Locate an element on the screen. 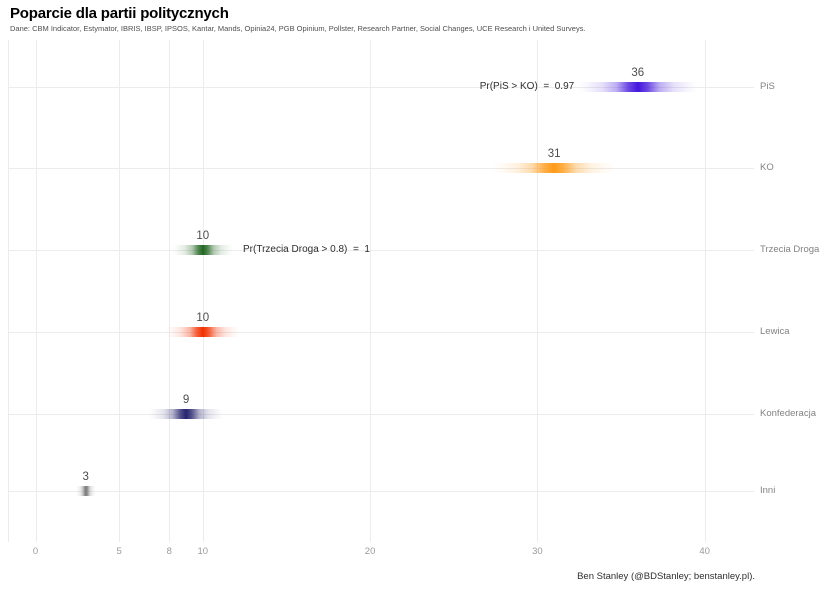 The height and width of the screenshot is (593, 830). annotation-pis-vs-ko: Pr(PiS > KO) = 0.97 is located at coordinates (527, 86).